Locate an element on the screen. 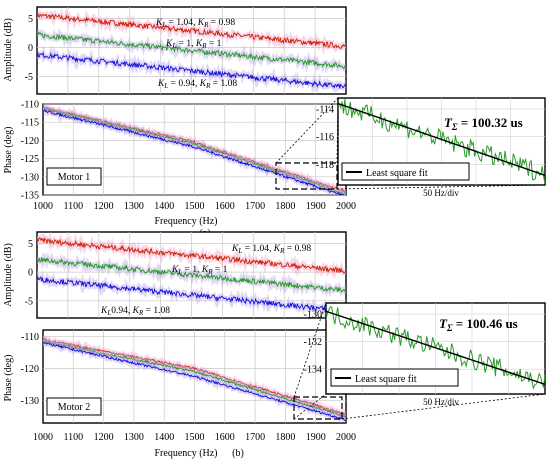 Image resolution: width=550 pixels, height=463 pixels. grid is located at coordinates (191, 275).